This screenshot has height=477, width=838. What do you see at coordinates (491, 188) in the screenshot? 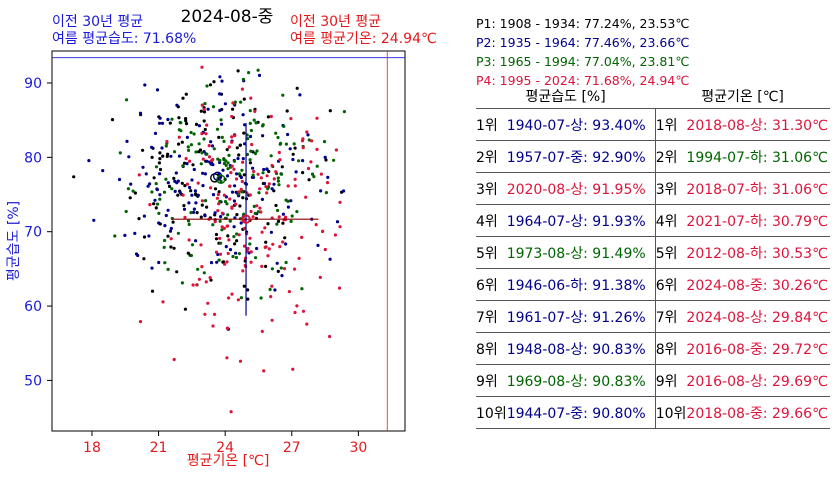
I see `rank-humidity: 3위` at bounding box center [491, 188].